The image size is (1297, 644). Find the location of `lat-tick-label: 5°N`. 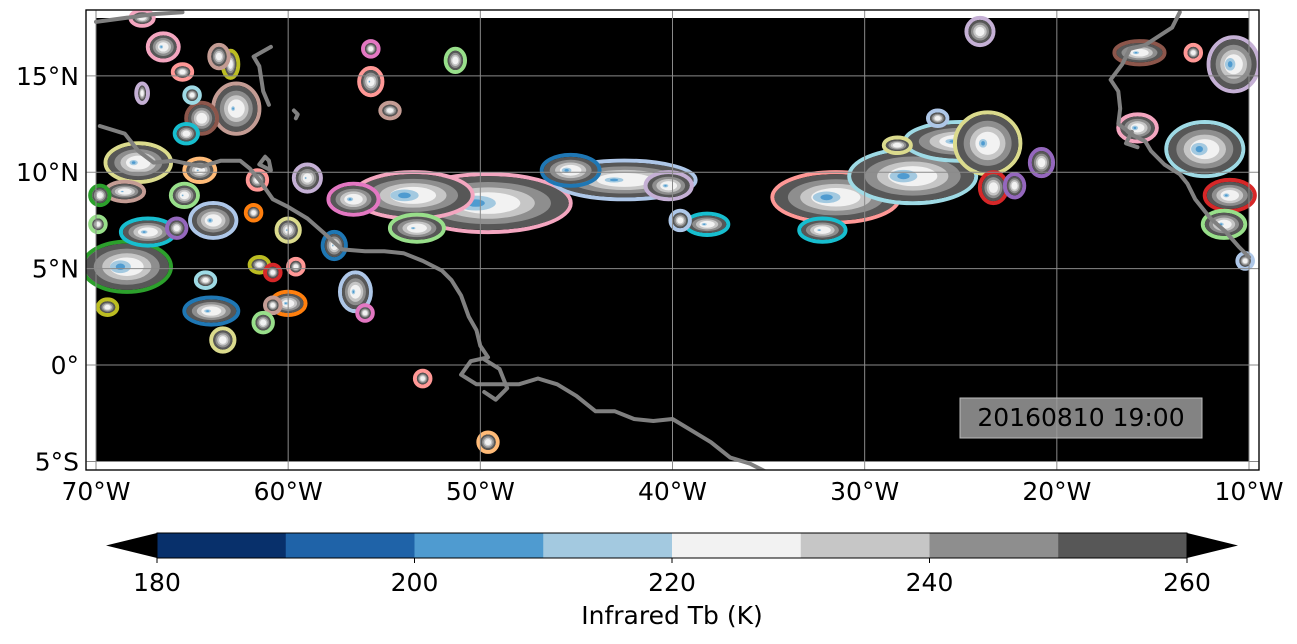

lat-tick-label: 5°N is located at coordinates (55, 269).